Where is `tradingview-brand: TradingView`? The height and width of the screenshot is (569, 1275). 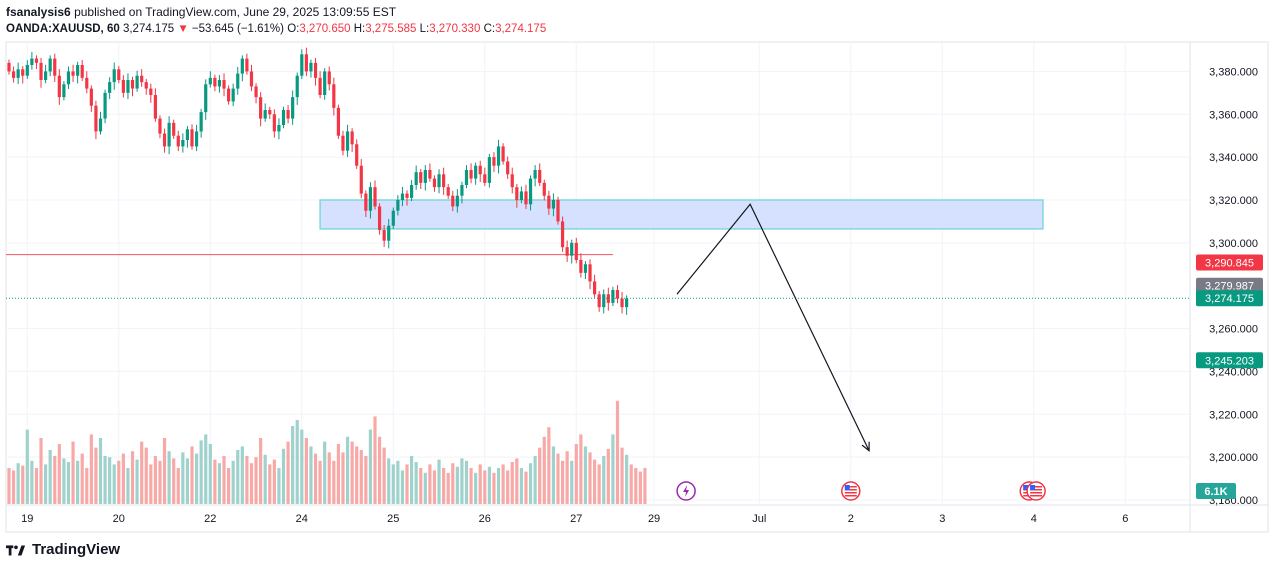
tradingview-brand: TradingView is located at coordinates (63, 549).